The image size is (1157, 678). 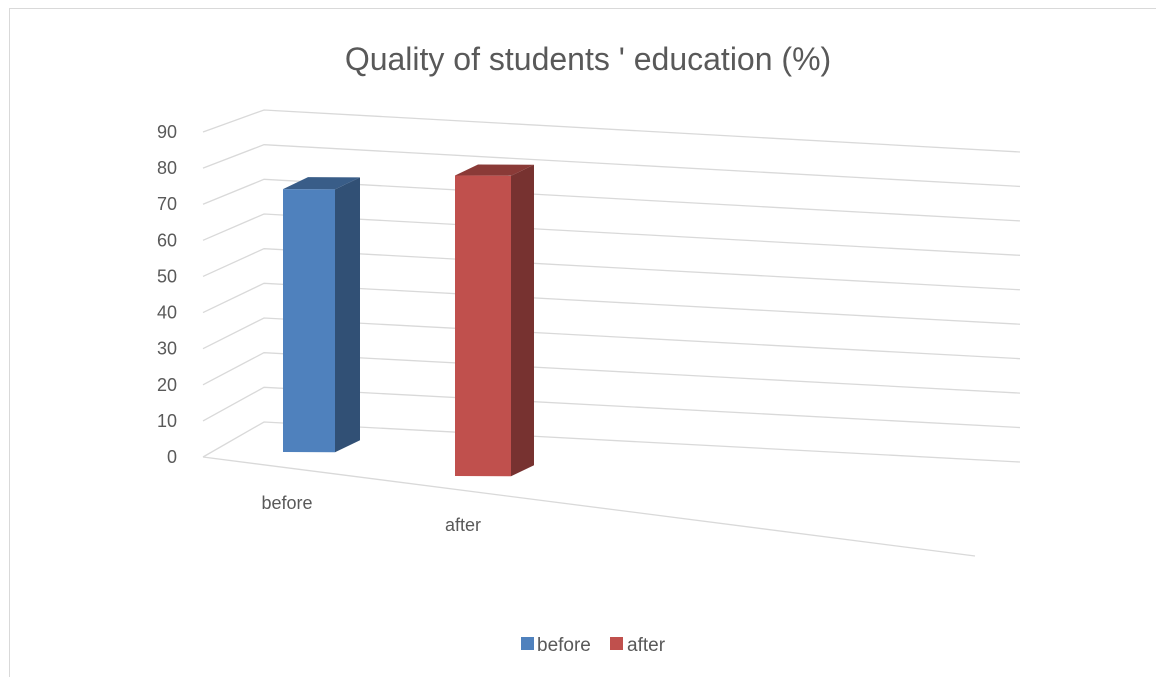 I want to click on y-tick-label: 80, so click(x=167, y=168).